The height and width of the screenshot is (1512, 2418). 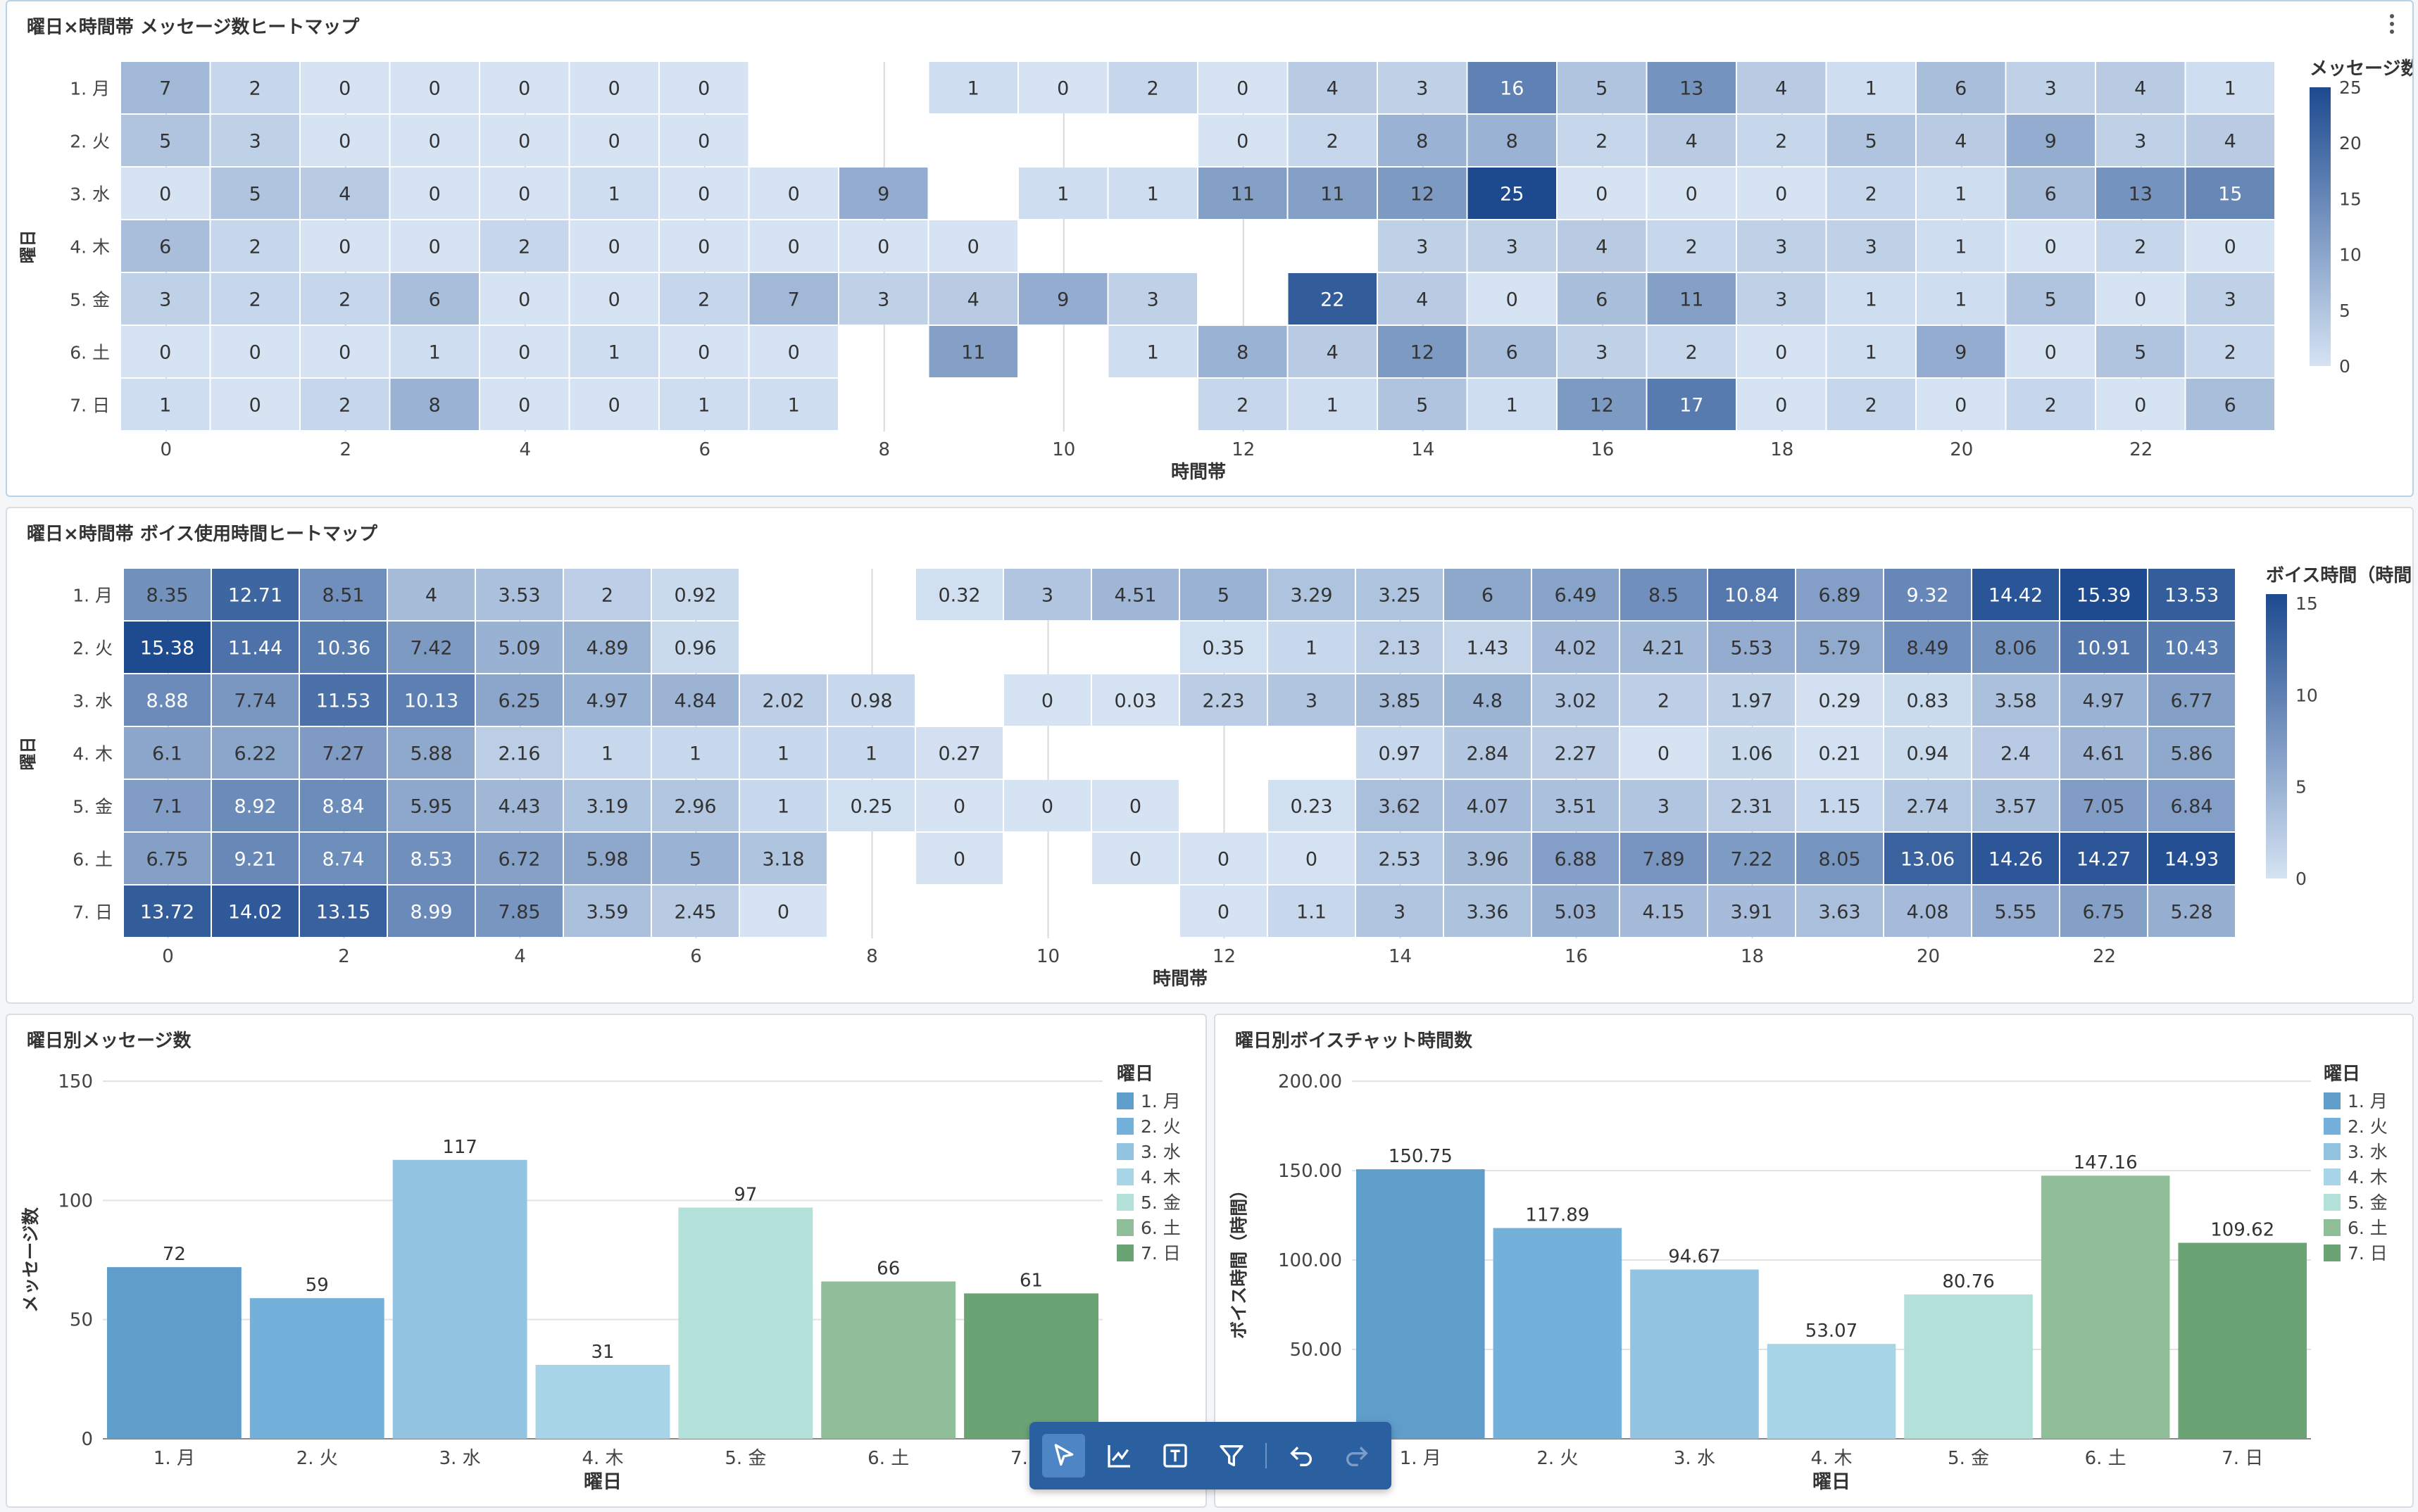 What do you see at coordinates (1031, 1280) in the screenshot?
I see `bar-value-label: 61` at bounding box center [1031, 1280].